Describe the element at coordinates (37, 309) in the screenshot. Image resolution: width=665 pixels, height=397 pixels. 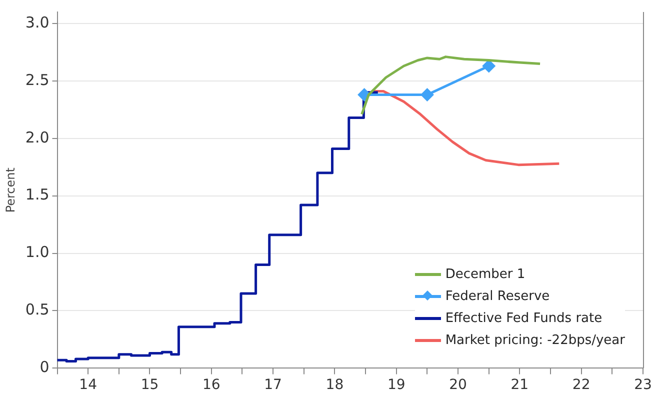
I see `y-tick-label: 0.5` at that location.